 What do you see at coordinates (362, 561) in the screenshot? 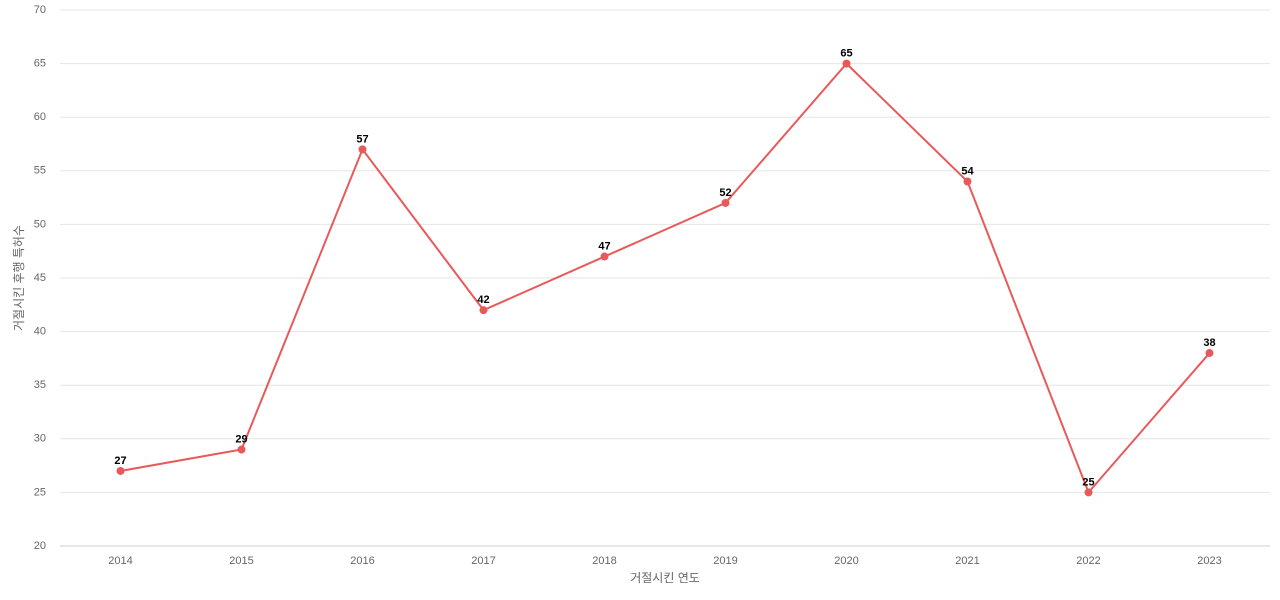
I see `x-tick-label: 2016` at bounding box center [362, 561].